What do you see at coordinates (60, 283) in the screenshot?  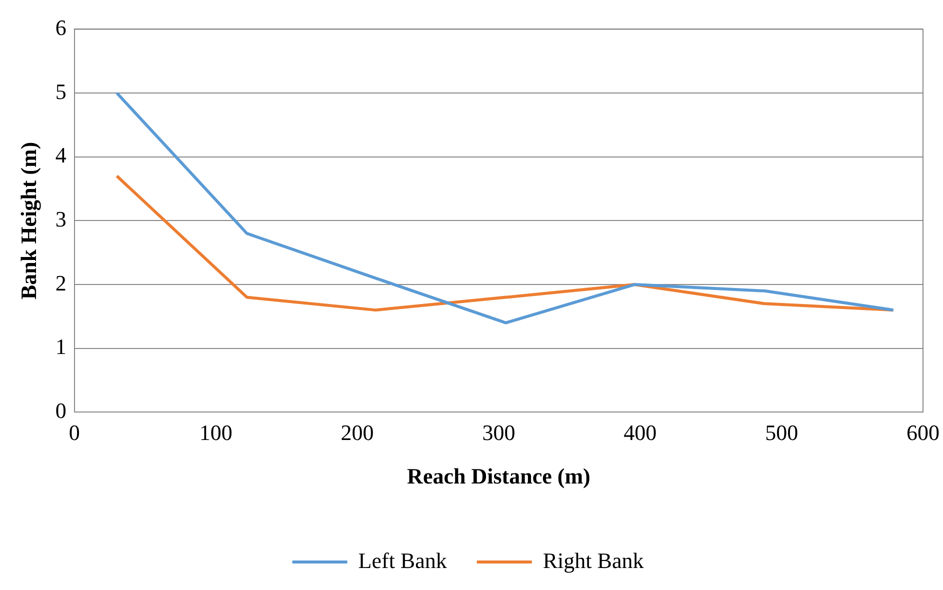 I see `y-tick-label: 2` at bounding box center [60, 283].